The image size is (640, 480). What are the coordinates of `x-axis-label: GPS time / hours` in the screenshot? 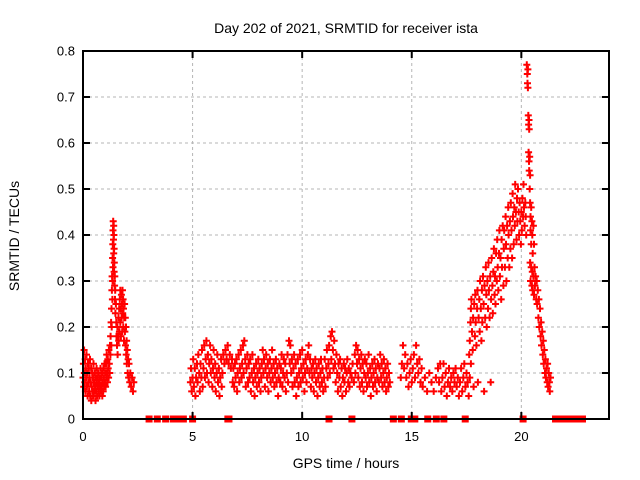 It's located at (346, 463).